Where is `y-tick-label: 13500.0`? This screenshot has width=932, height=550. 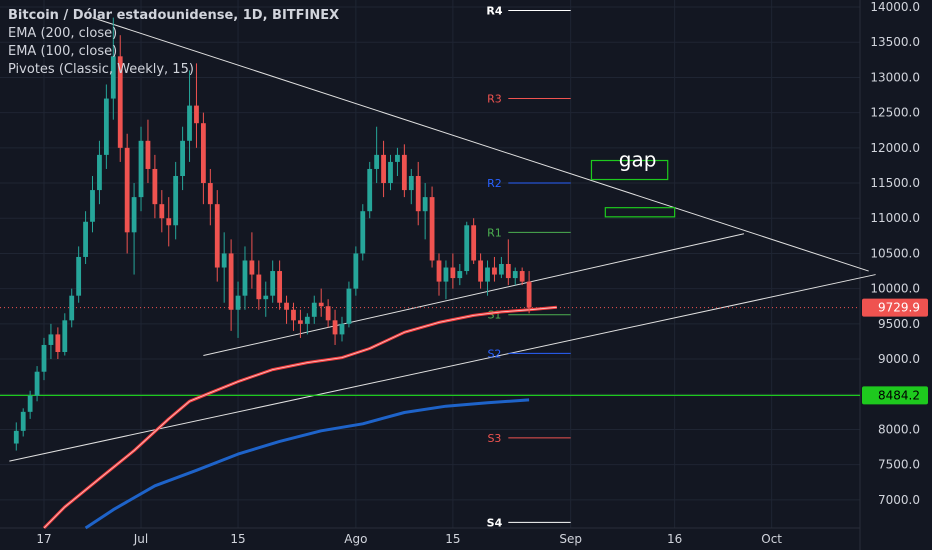
y-tick-label: 13500.0 is located at coordinates (895, 42).